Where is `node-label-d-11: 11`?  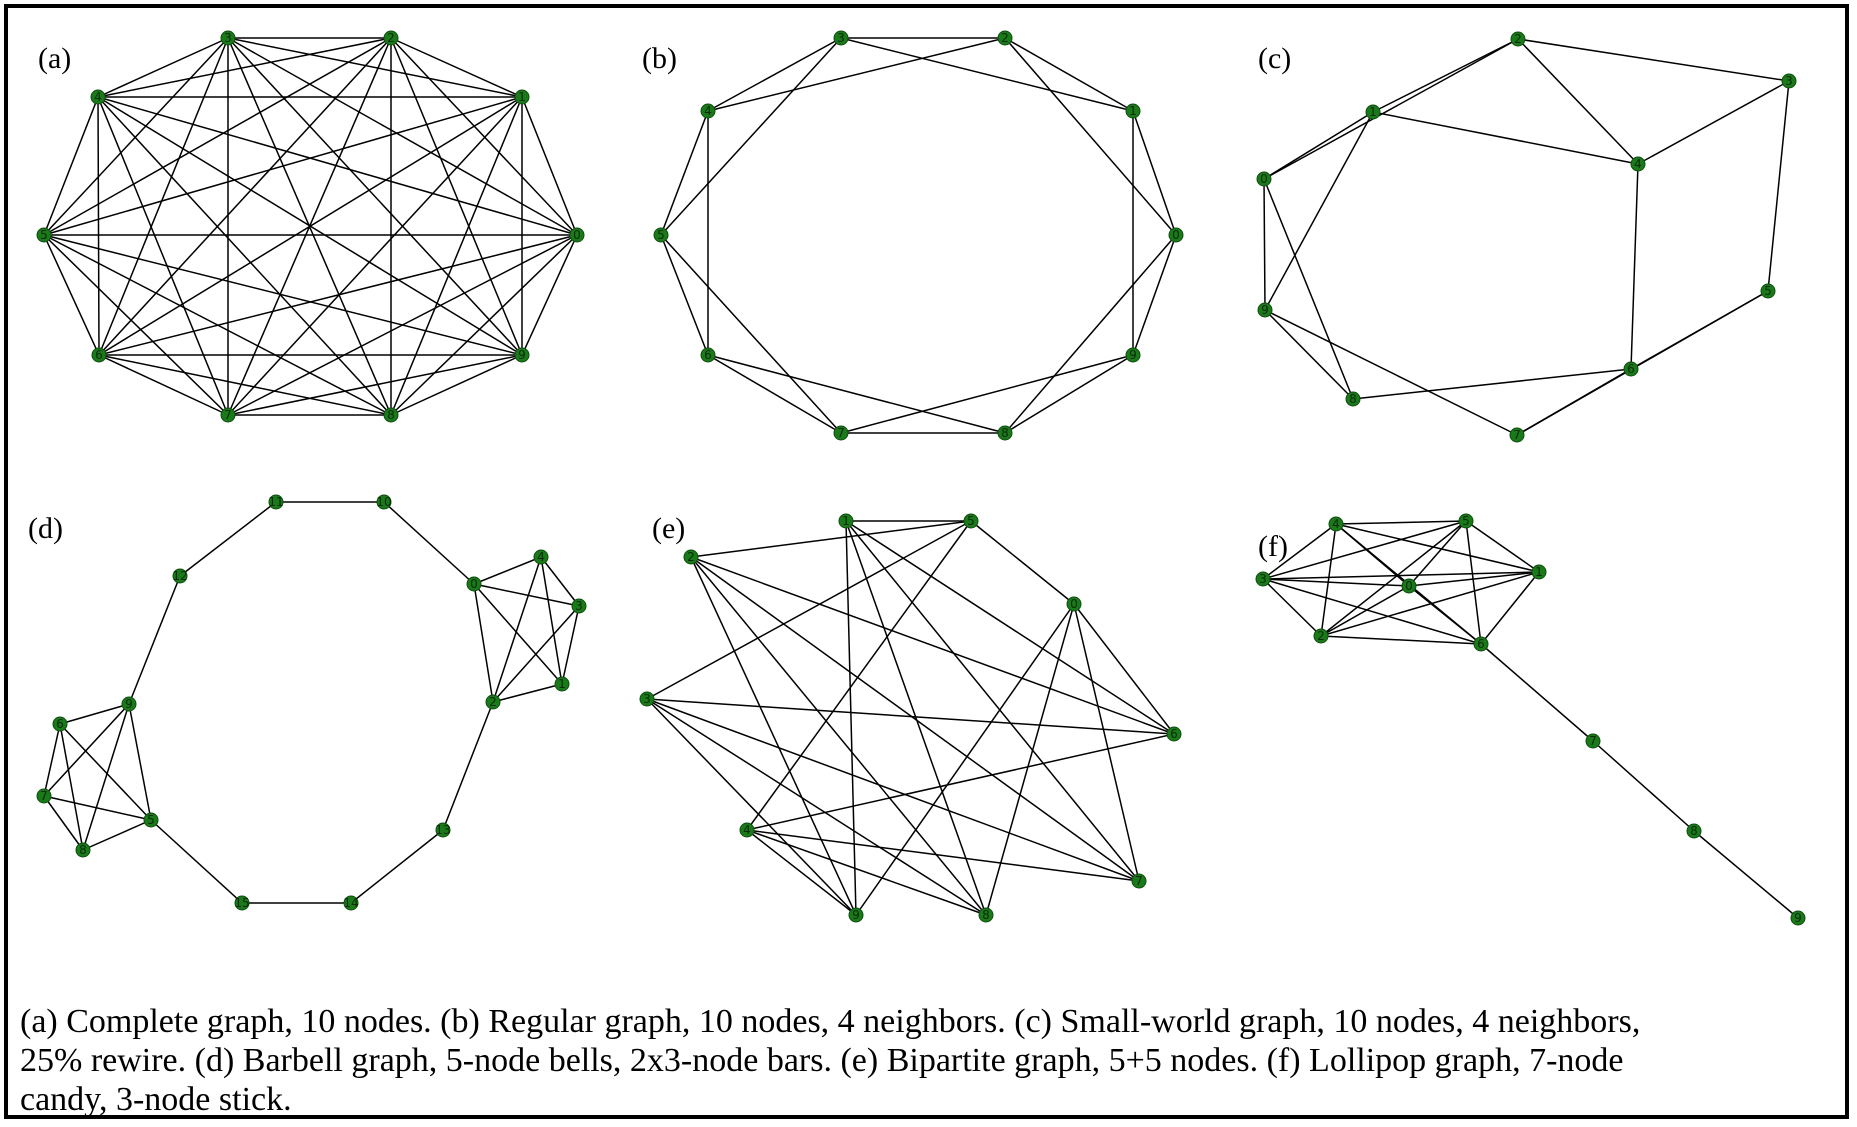
node-label-d-11: 11 is located at coordinates (275, 502).